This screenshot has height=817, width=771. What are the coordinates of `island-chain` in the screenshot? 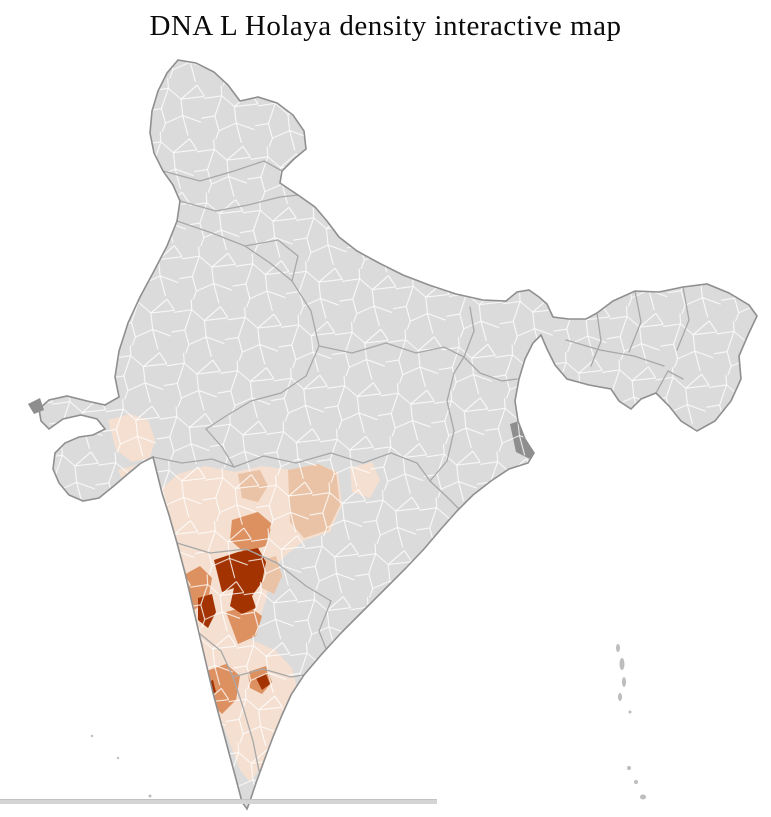 It's located at (368, 722).